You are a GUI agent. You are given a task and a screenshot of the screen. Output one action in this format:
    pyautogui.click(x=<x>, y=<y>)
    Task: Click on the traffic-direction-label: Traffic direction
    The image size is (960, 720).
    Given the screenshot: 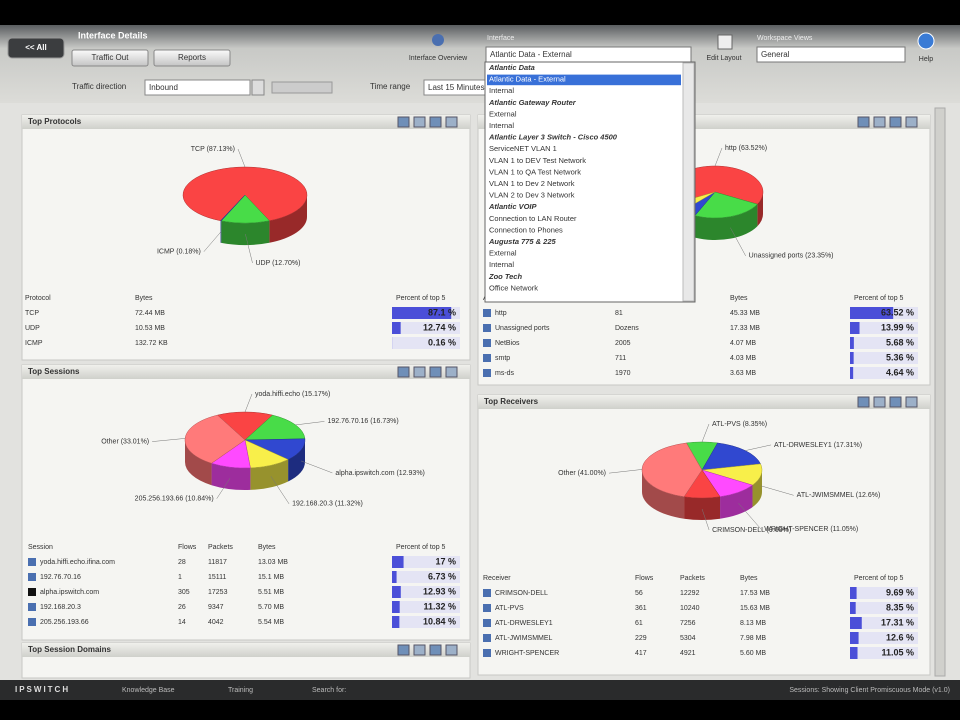 What is the action you would take?
    pyautogui.click(x=99, y=86)
    